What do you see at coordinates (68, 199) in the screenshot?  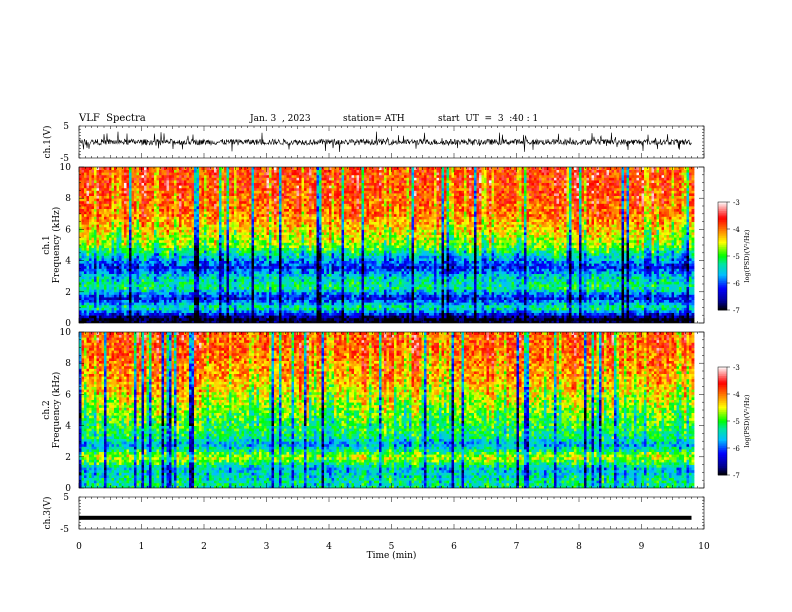 I see `ch1-spectrogram-y-tick-label: 8` at bounding box center [68, 199].